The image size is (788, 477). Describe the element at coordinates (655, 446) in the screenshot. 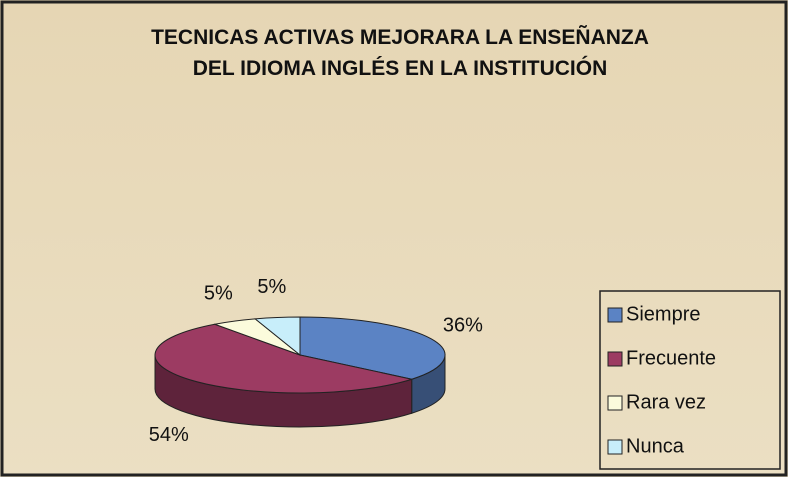

I see `legend-label: Nunca` at that location.